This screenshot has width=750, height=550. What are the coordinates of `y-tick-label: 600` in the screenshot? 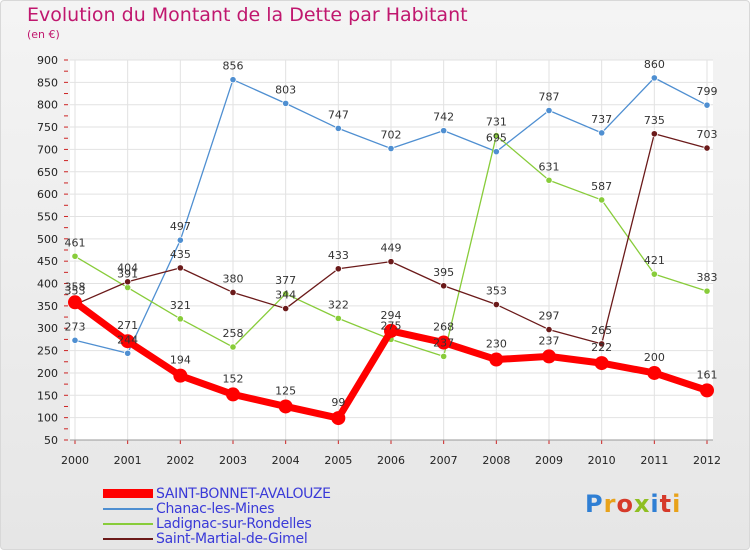 It's located at (47, 194).